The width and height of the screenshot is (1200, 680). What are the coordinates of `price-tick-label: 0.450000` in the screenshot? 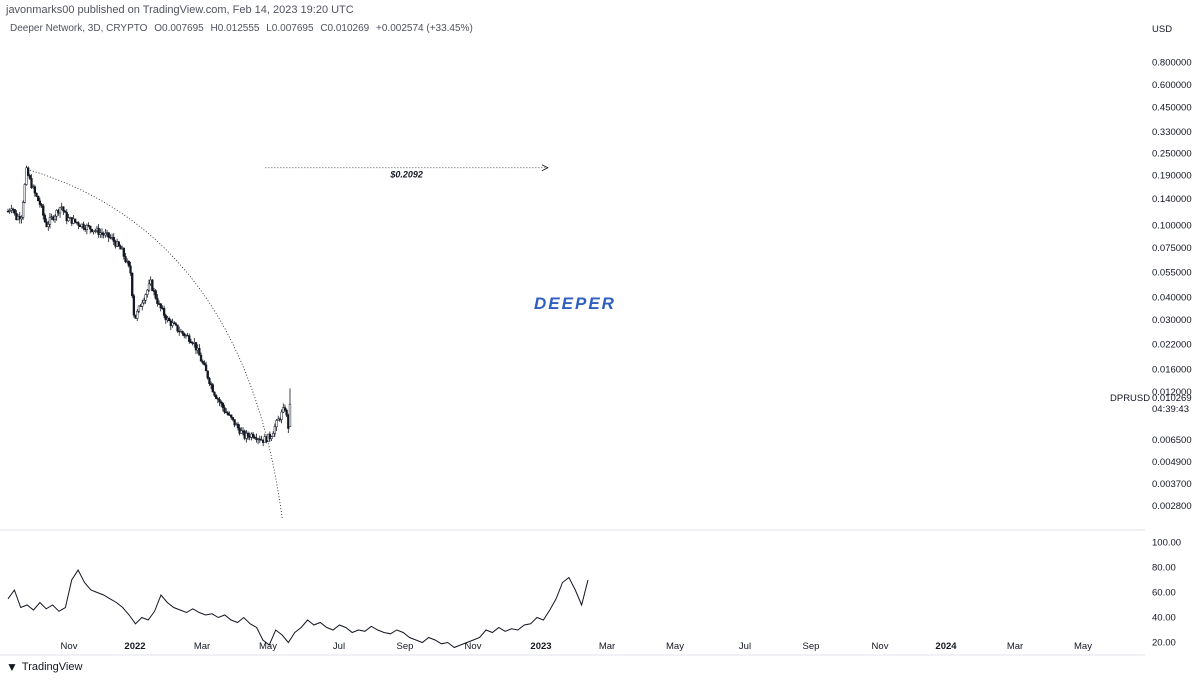 It's located at (1172, 108).